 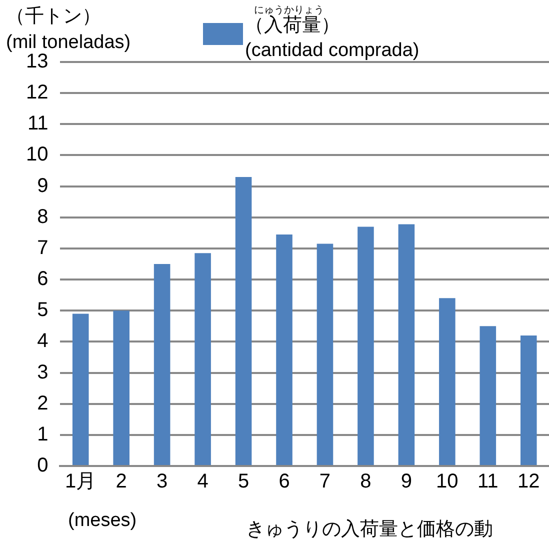 What do you see at coordinates (406, 481) in the screenshot?
I see `x-tick-label: 9` at bounding box center [406, 481].